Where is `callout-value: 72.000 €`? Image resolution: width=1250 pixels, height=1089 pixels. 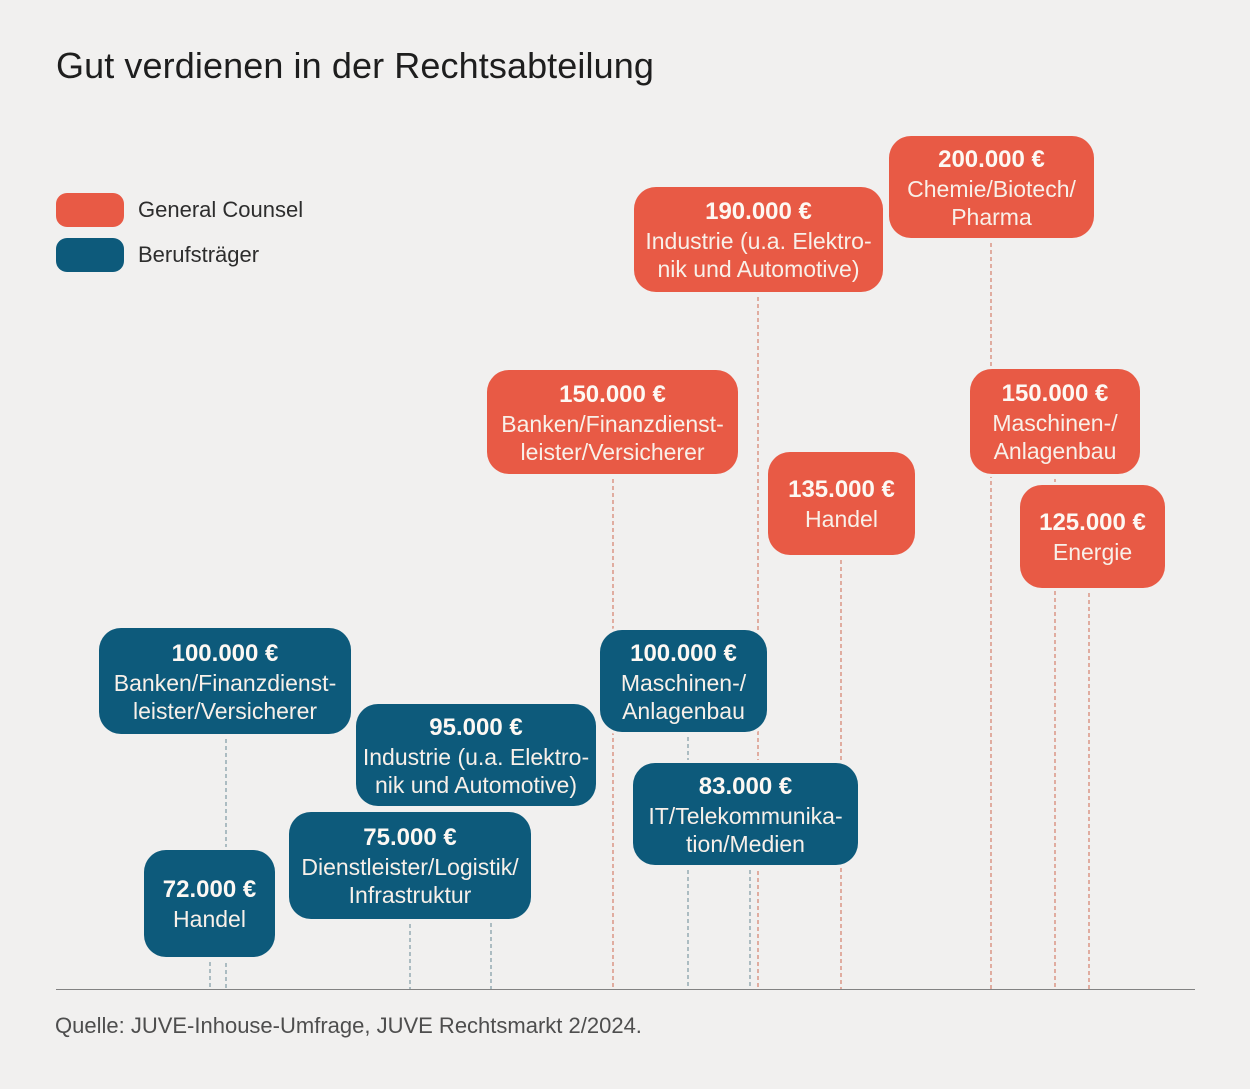 callout-value: 72.000 € is located at coordinates (209, 889).